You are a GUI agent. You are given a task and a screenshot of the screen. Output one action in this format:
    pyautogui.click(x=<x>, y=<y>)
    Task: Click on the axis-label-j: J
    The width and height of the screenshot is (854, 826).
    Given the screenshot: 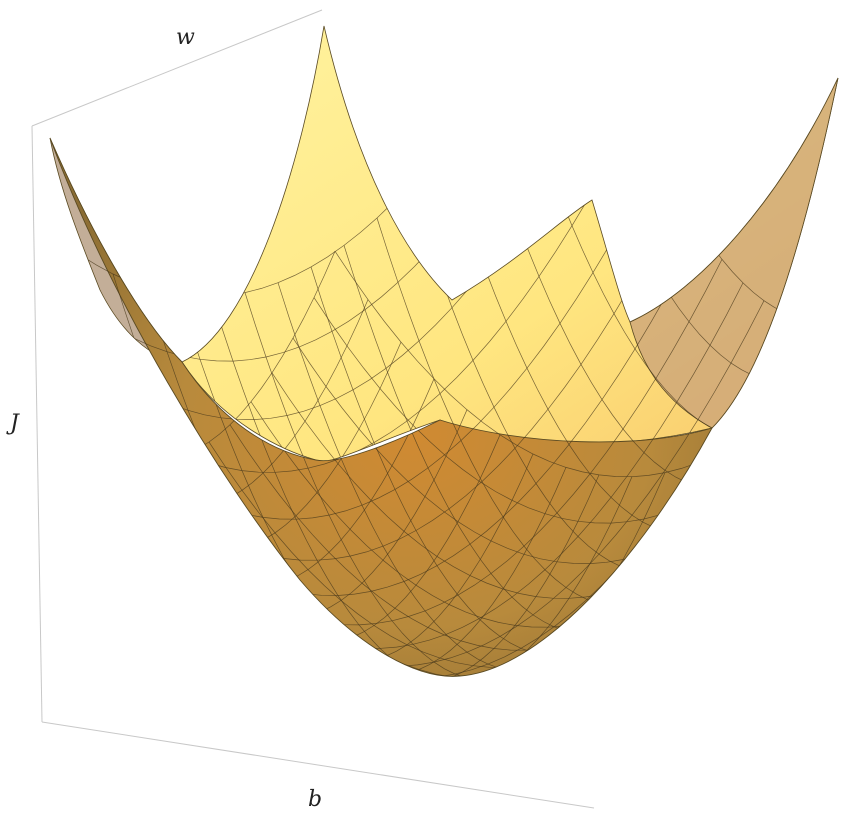 What is the action you would take?
    pyautogui.click(x=13, y=423)
    